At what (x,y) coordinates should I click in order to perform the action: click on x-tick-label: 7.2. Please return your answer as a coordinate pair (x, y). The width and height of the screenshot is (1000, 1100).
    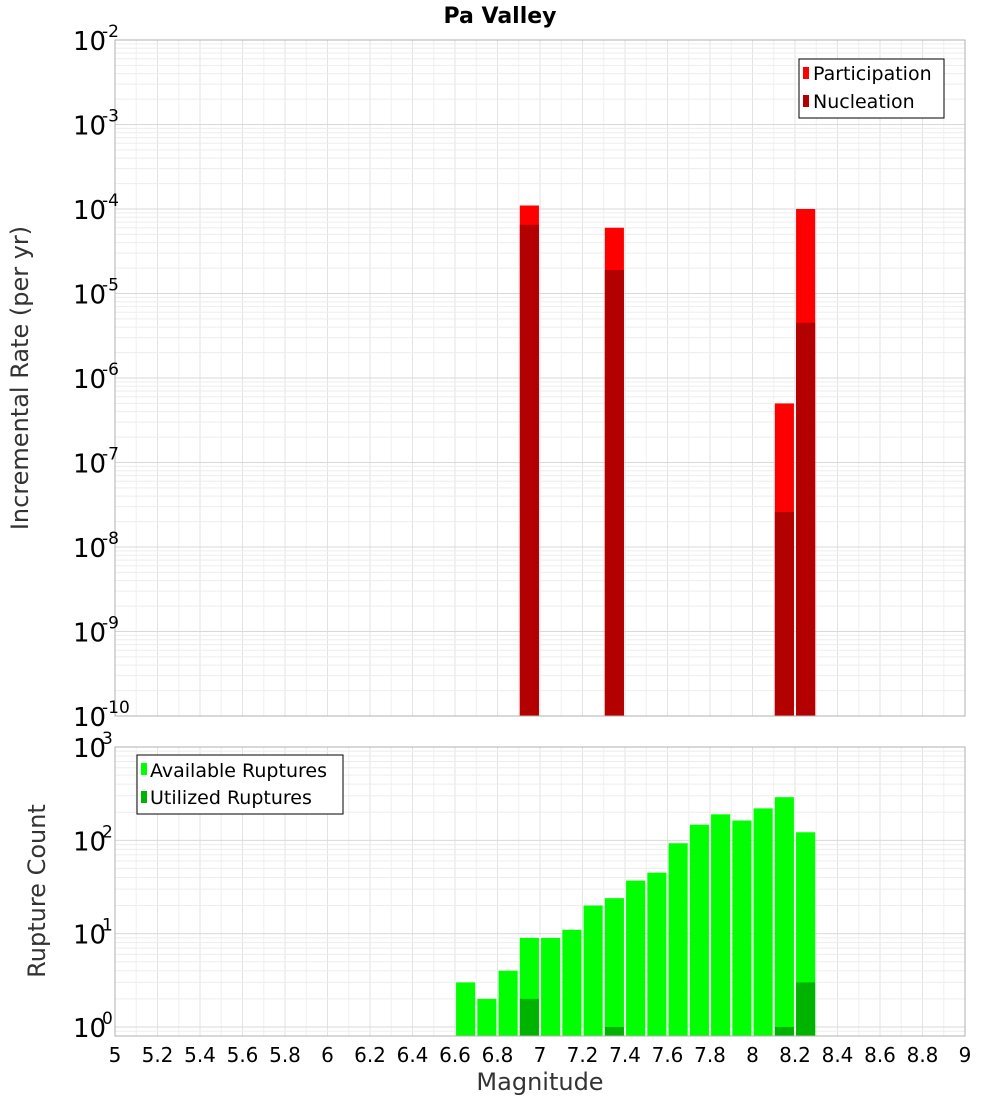
    Looking at the image, I should click on (583, 1055).